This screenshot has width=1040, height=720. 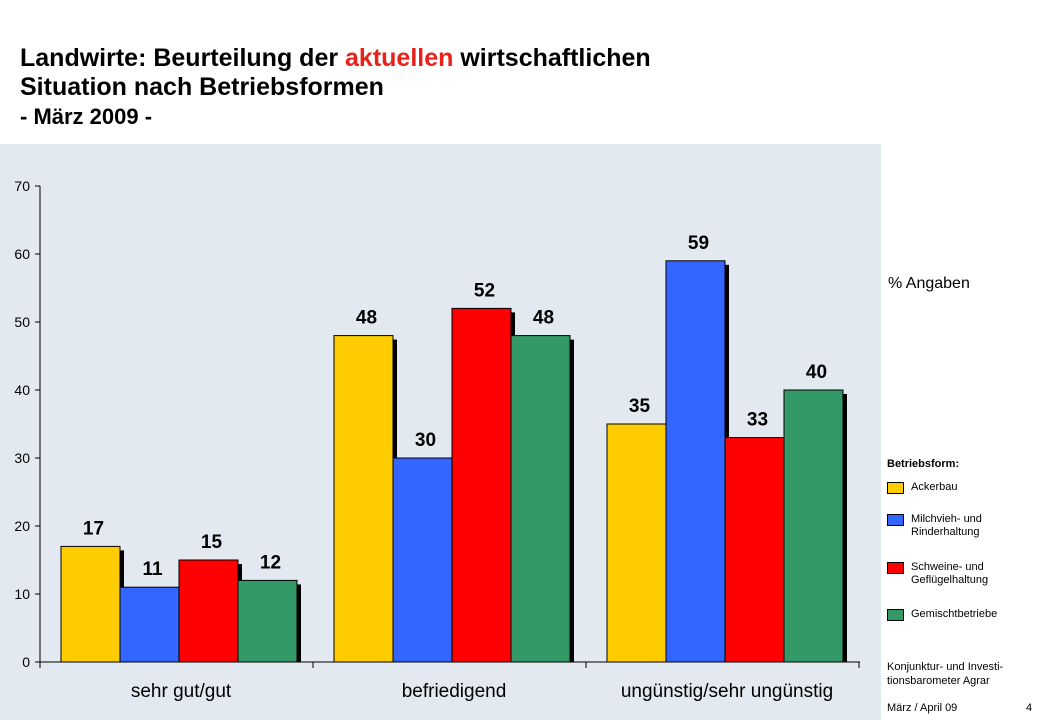 What do you see at coordinates (399, 58) in the screenshot?
I see `title-accent-word: aktuellen` at bounding box center [399, 58].